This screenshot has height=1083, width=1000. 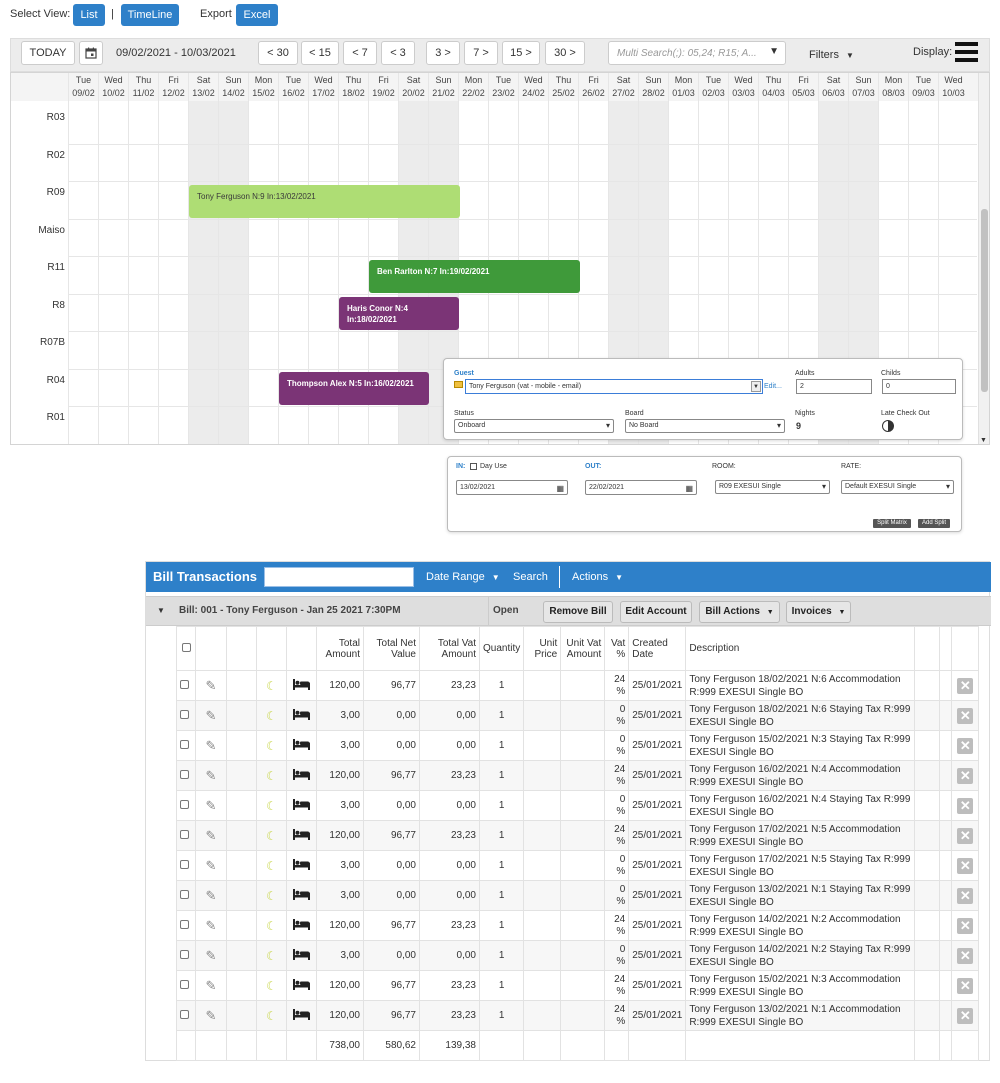 I want to click on date-range-dropdown: Date Range ▼, so click(x=463, y=577).